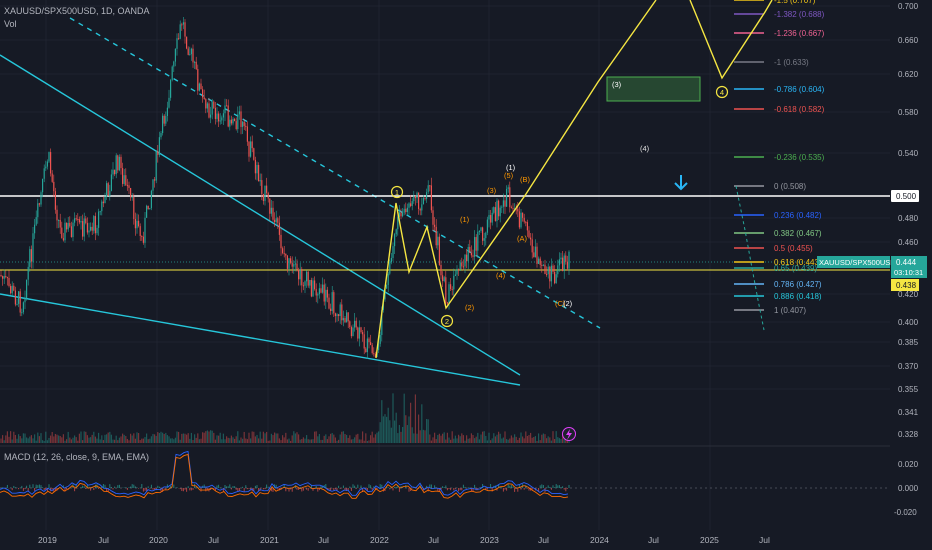 The height and width of the screenshot is (550, 932). What do you see at coordinates (509, 175) in the screenshot?
I see `wave-label-5: (5)` at bounding box center [509, 175].